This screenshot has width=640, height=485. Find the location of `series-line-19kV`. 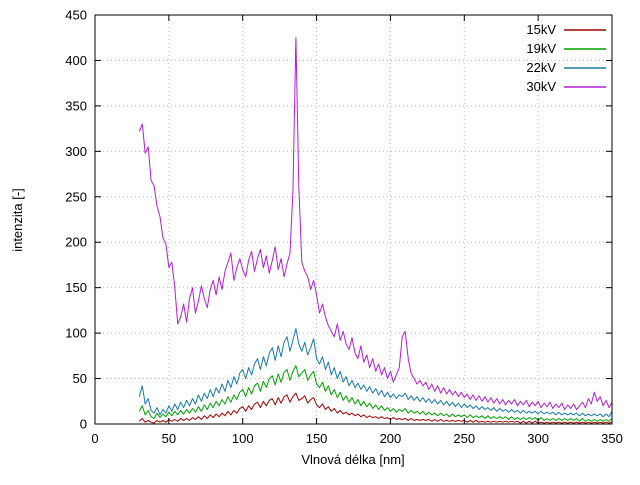

series-line-19kV is located at coordinates (375, 393).